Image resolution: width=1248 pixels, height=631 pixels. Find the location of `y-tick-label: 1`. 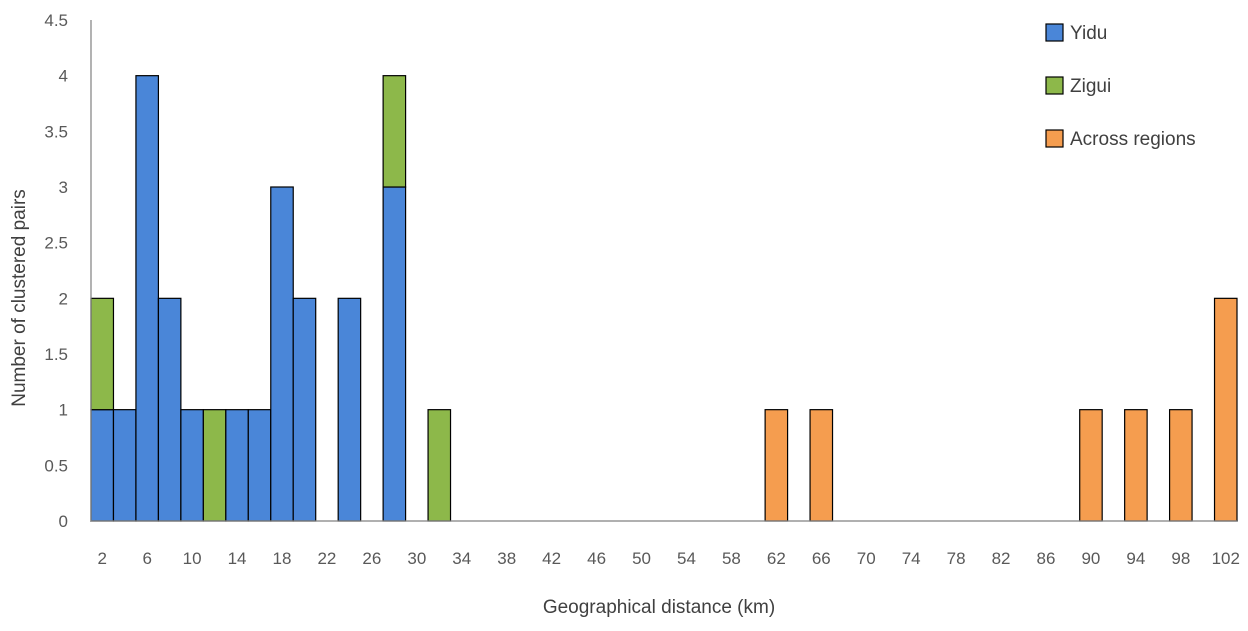

y-tick-label: 1 is located at coordinates (63, 410).